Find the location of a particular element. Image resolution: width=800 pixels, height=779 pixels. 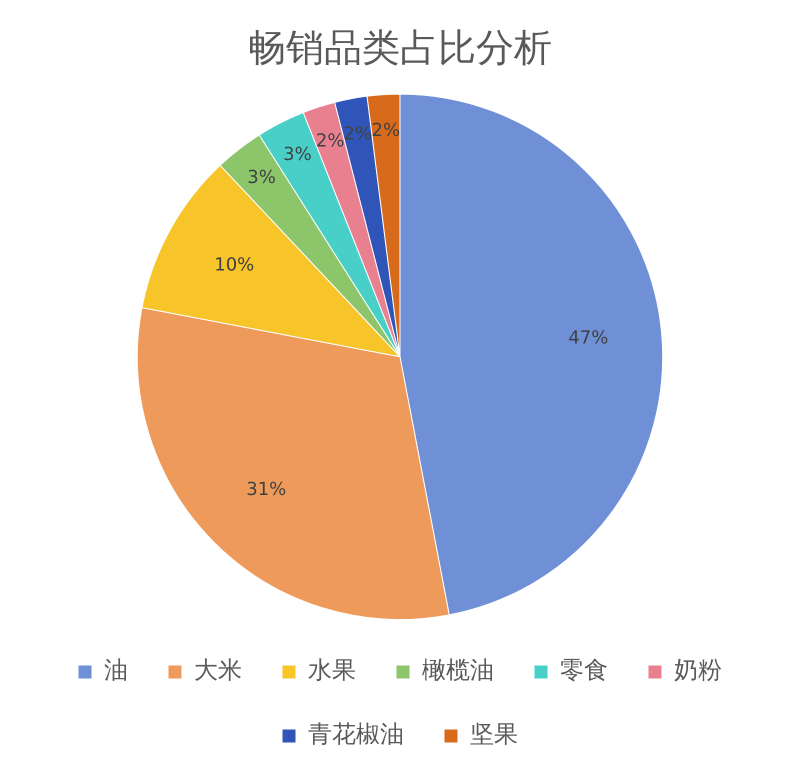

legend-label: 坚果 is located at coordinates (494, 734).